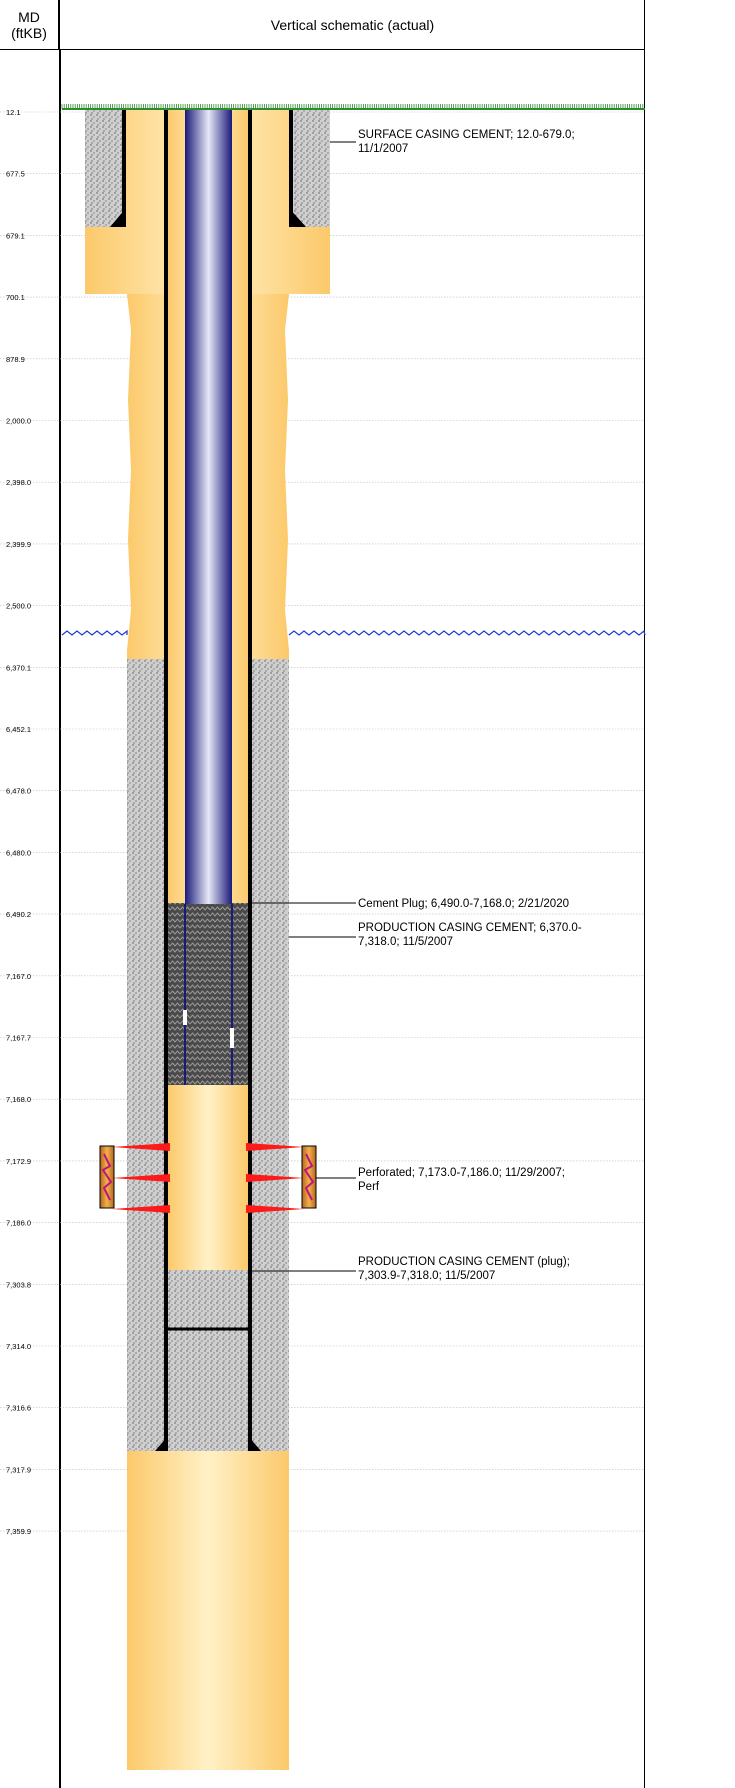  I want to click on depth-label: 6,478.0, so click(18, 791).